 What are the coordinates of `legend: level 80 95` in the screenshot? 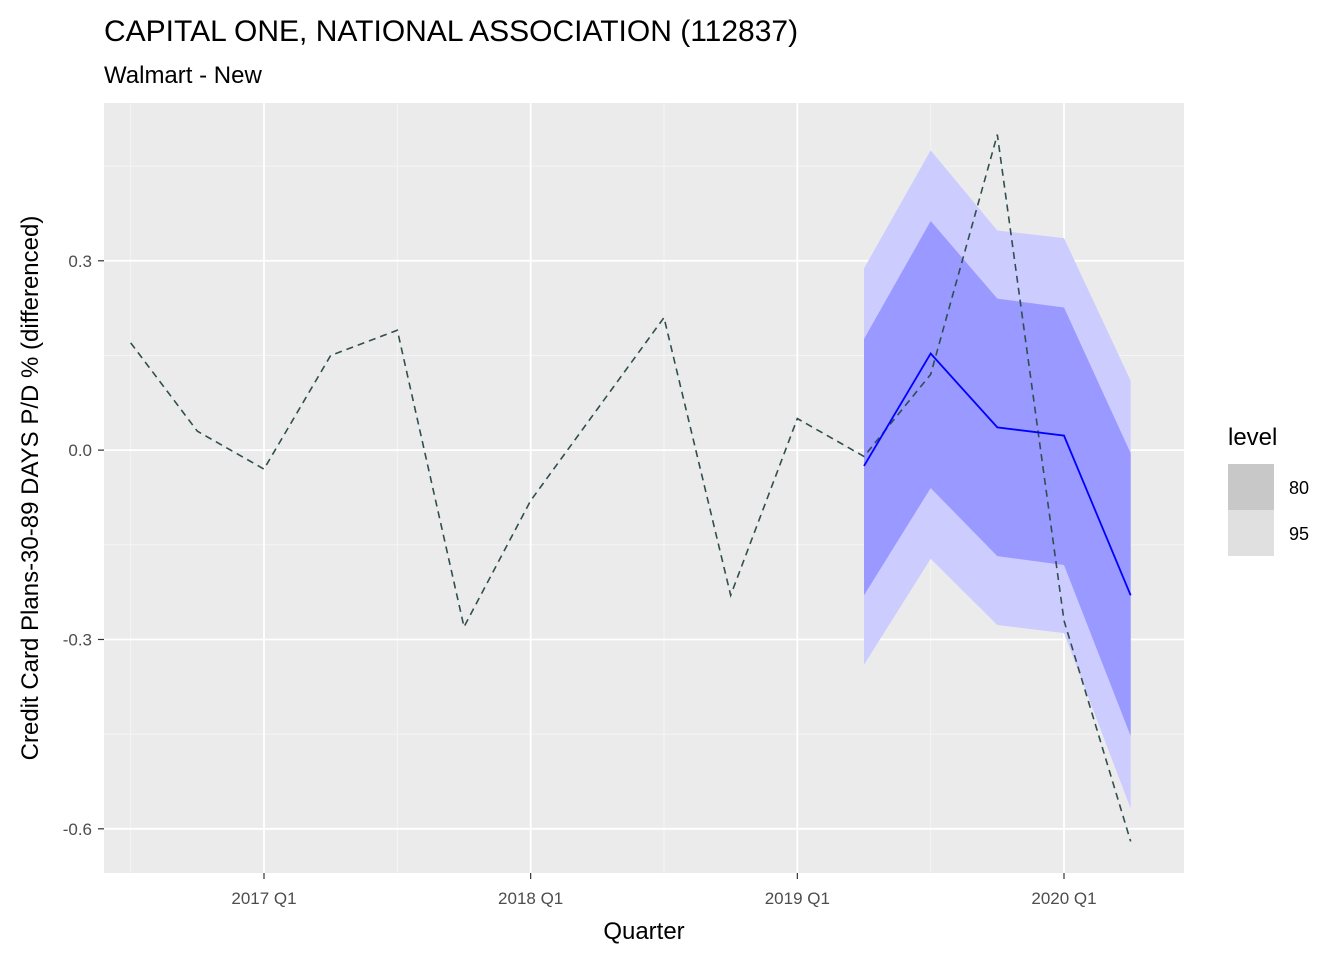 It's located at (1268, 490).